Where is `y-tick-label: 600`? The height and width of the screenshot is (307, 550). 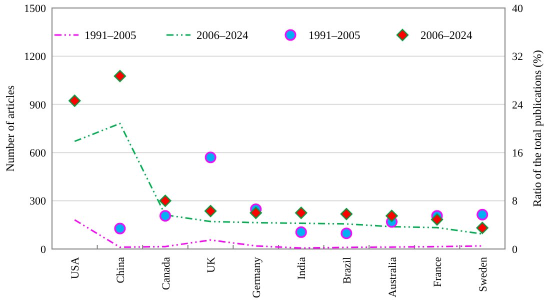
y-tick-label: 600 is located at coordinates (38, 153).